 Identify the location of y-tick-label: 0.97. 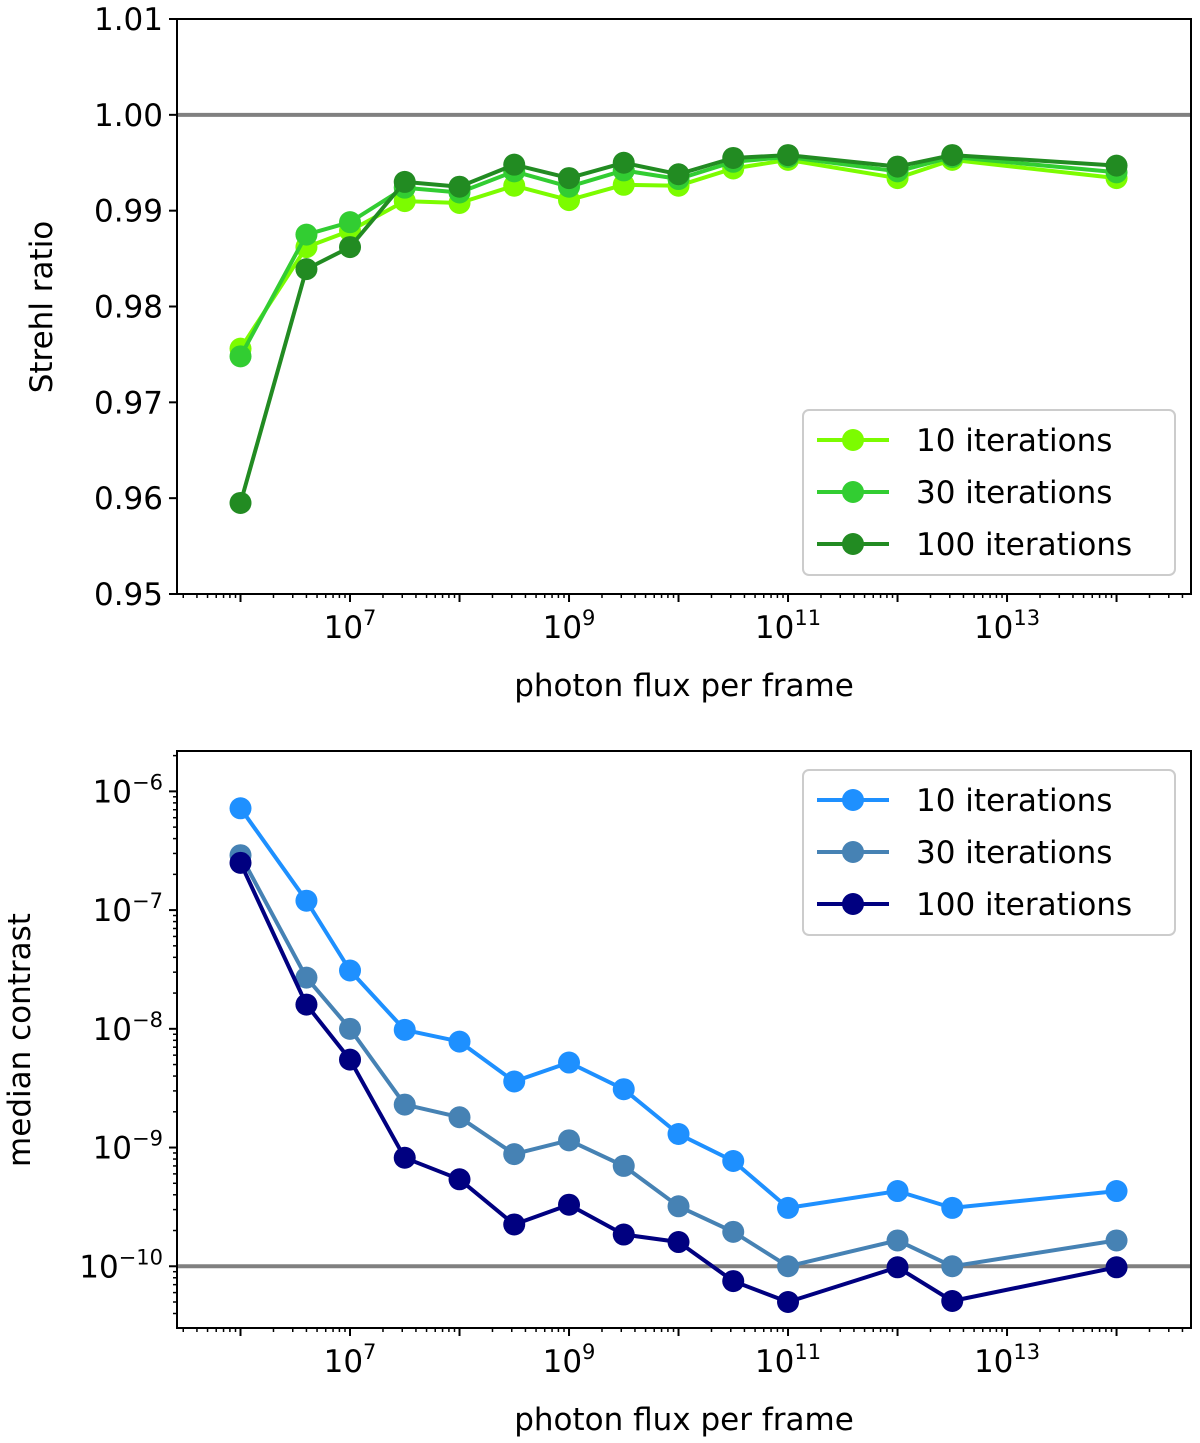
(128, 403).